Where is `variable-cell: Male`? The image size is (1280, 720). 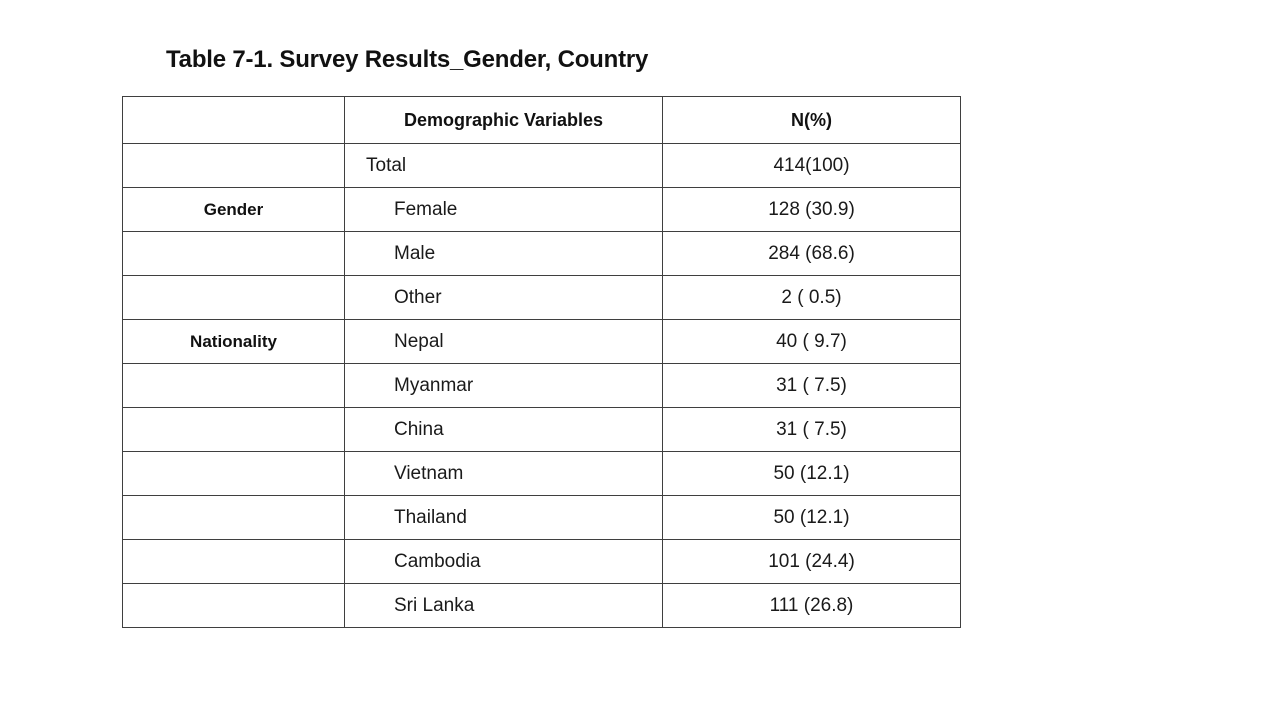
variable-cell: Male is located at coordinates (503, 253).